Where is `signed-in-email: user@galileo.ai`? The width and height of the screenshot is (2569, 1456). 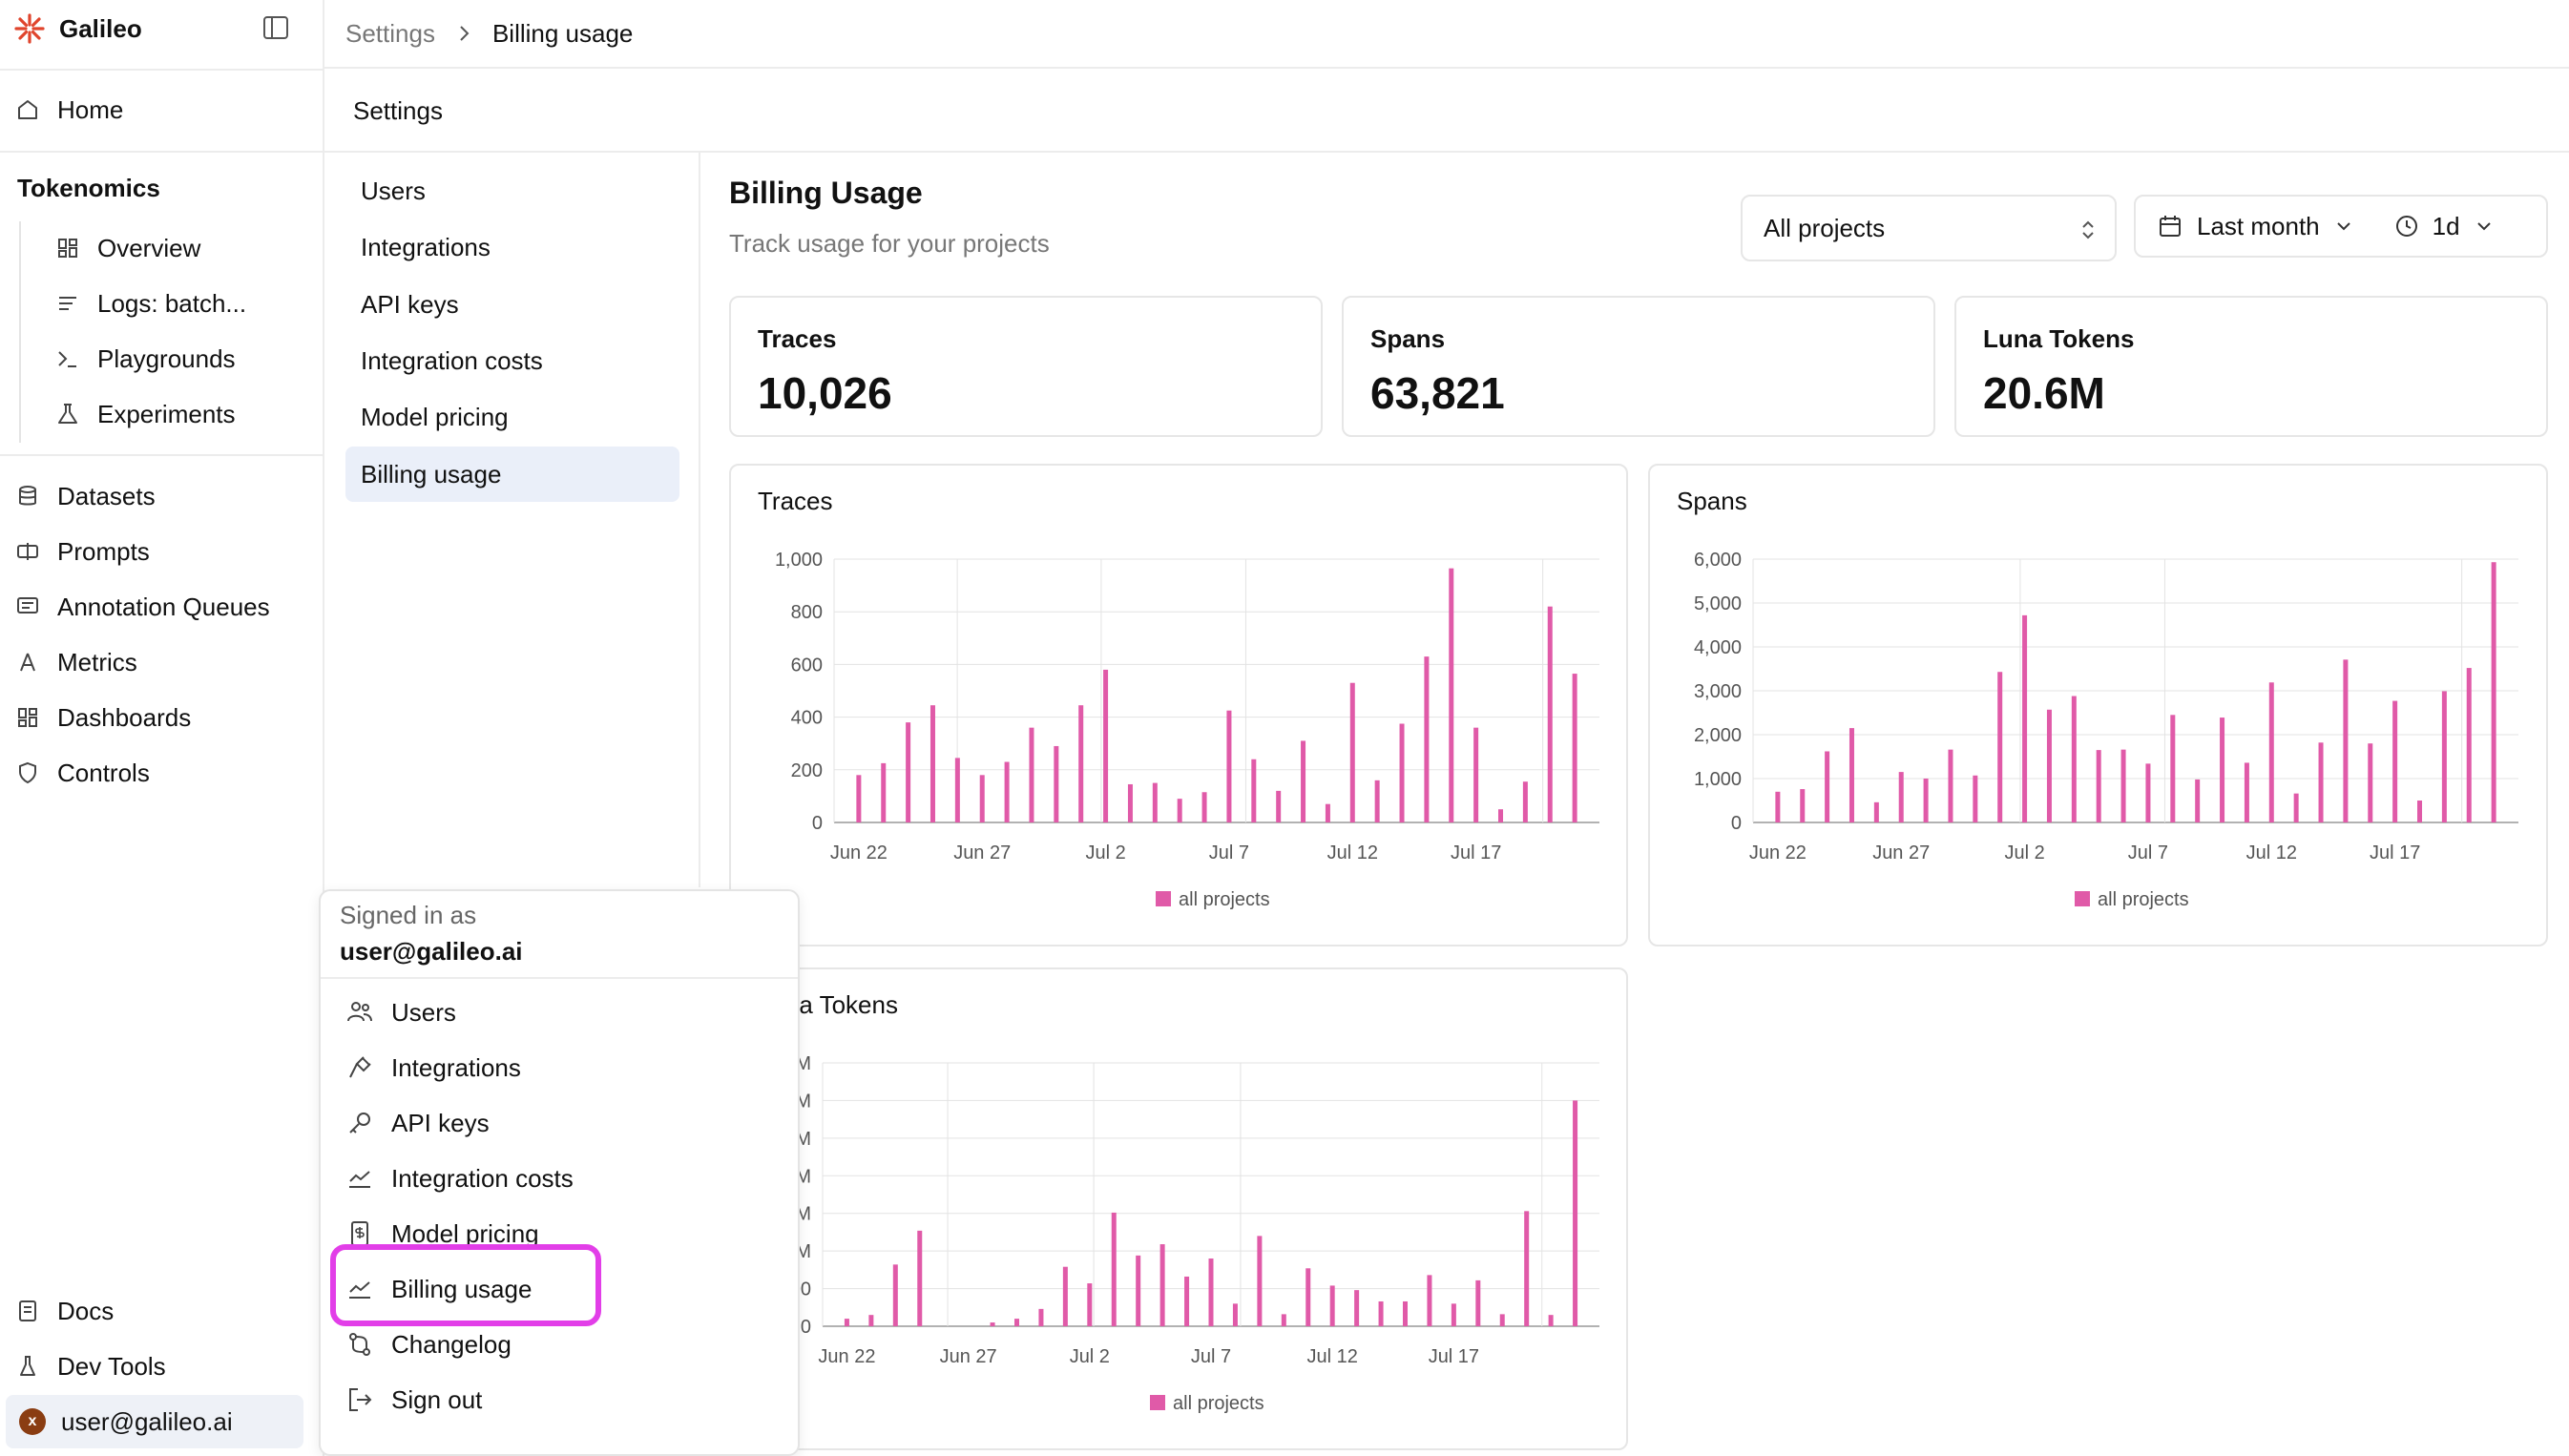
signed-in-email: user@galileo.ai is located at coordinates (431, 952).